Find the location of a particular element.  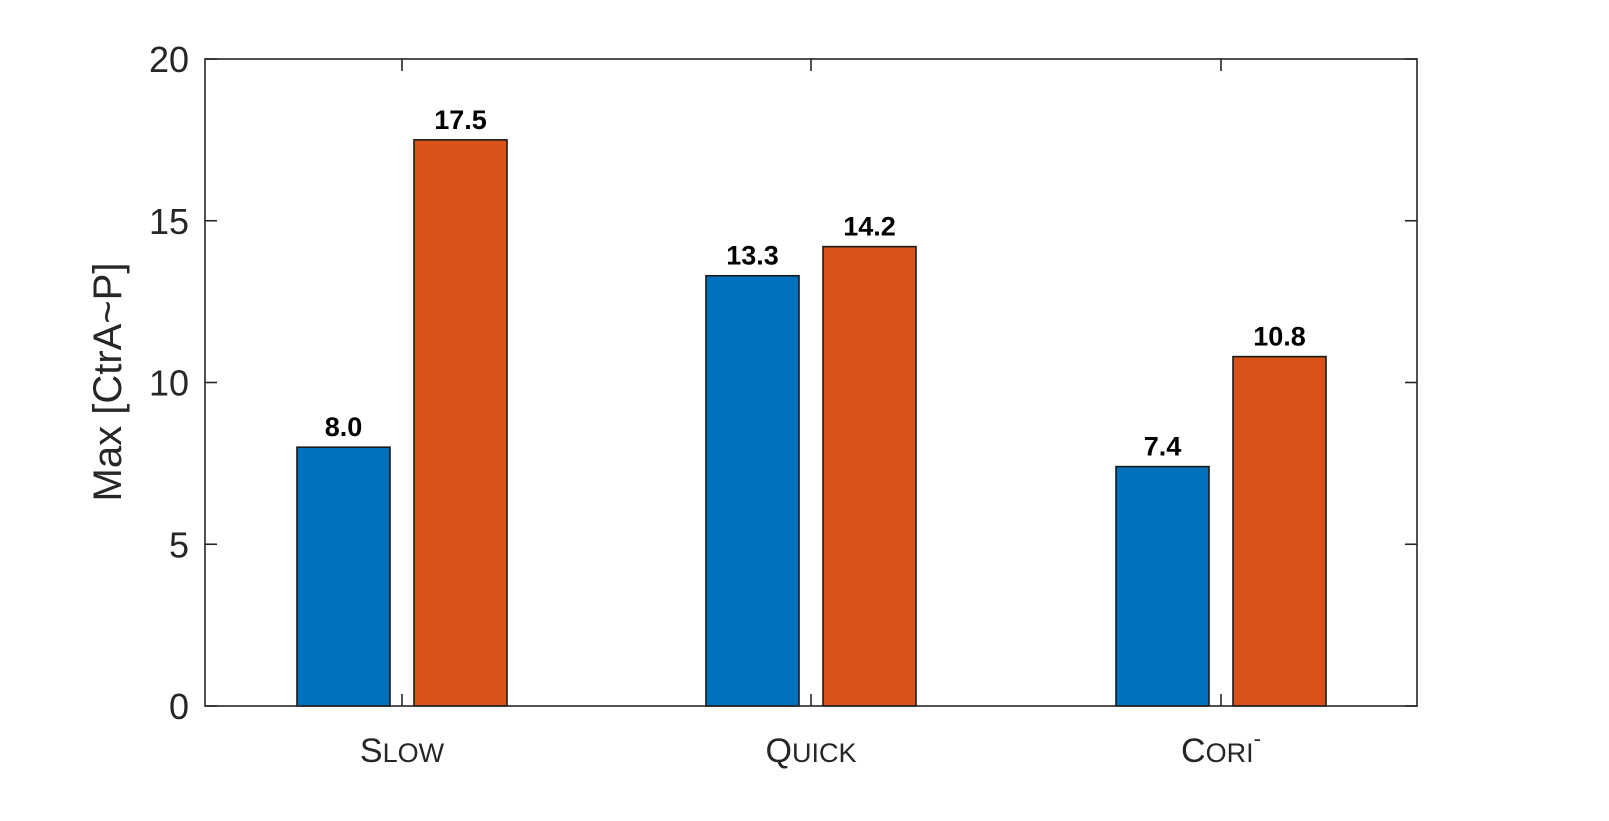

x-tick-label-category-2: QUICK is located at coordinates (811, 751).